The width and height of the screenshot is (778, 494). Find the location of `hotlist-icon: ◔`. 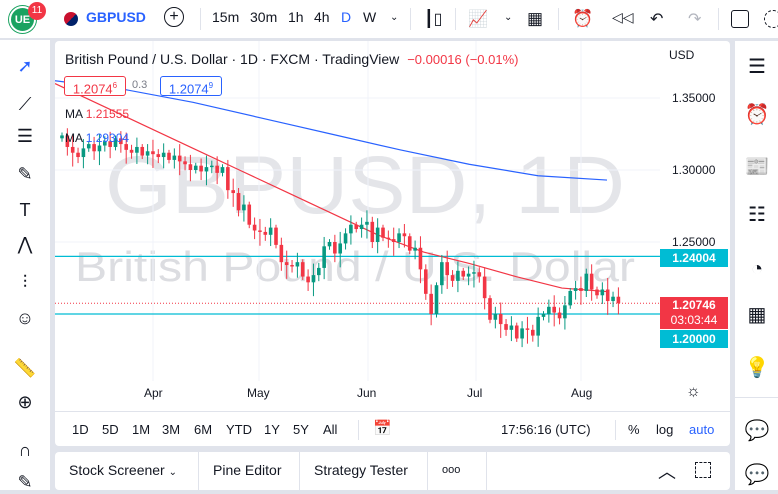

hotlist-icon: ◔ is located at coordinates (757, 269).